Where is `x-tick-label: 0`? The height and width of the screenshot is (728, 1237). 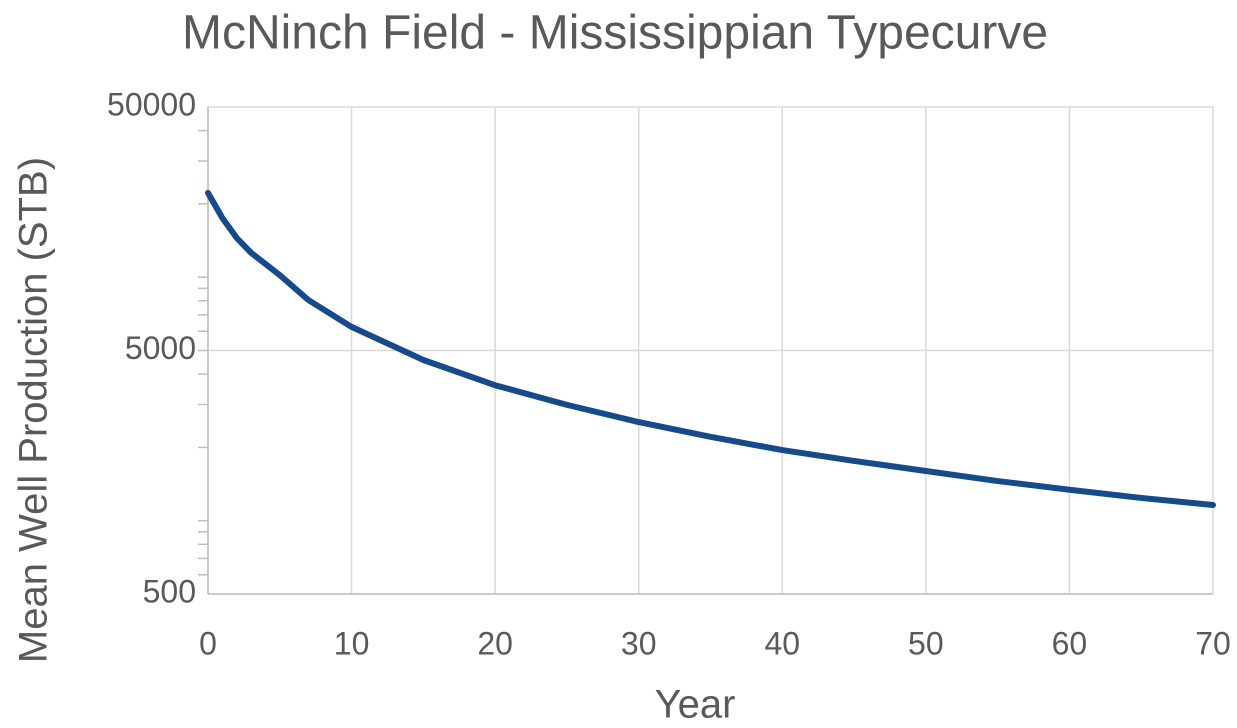 x-tick-label: 0 is located at coordinates (208, 643).